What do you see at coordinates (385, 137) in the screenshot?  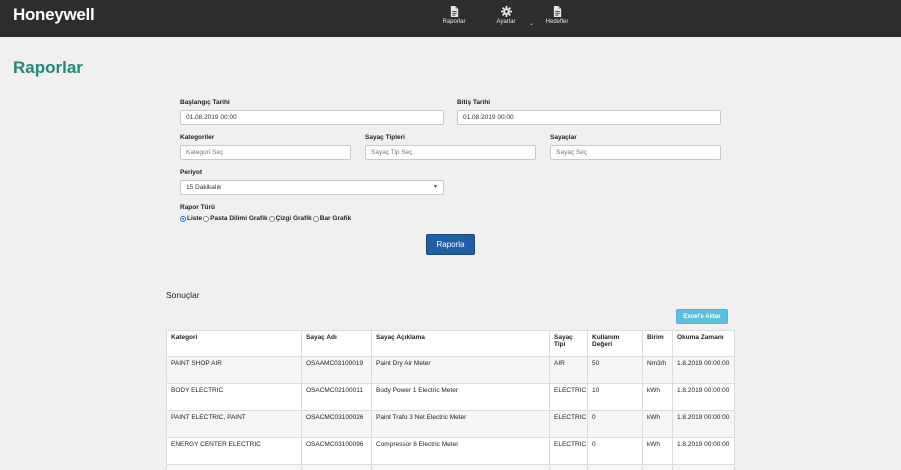 I see `meter-types-label: Sayaç Tipleri` at bounding box center [385, 137].